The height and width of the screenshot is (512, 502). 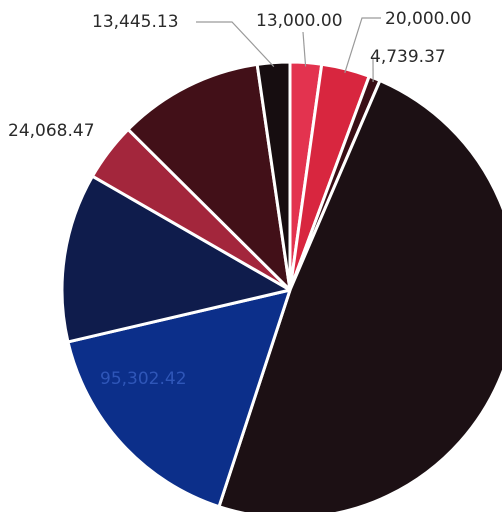 What do you see at coordinates (408, 57) in the screenshot?
I see `slice-label-4739: 4,739.37` at bounding box center [408, 57].